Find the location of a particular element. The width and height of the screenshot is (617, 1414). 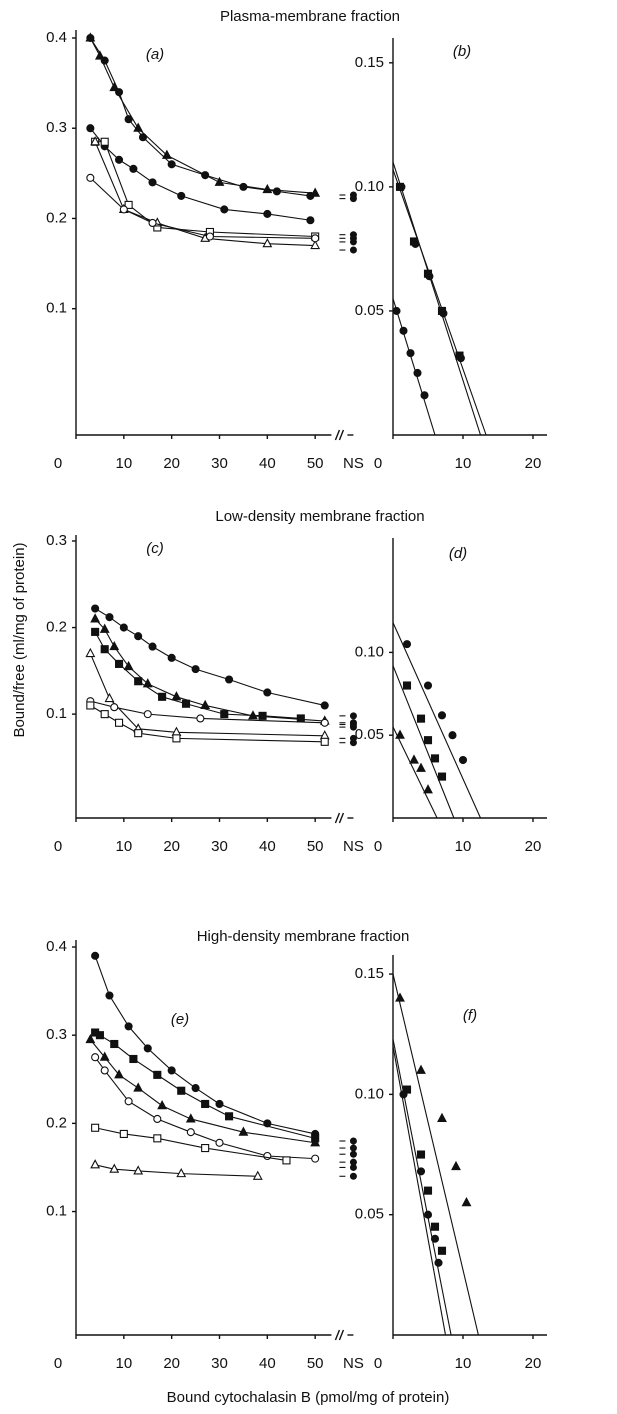

y-tick-label: 0.4 is located at coordinates (56, 37).